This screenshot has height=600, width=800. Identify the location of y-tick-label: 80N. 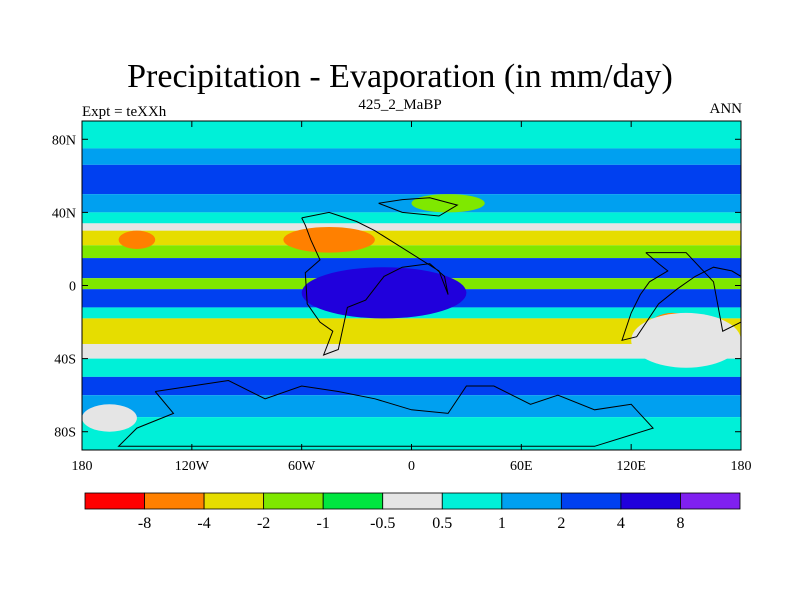
(64, 140).